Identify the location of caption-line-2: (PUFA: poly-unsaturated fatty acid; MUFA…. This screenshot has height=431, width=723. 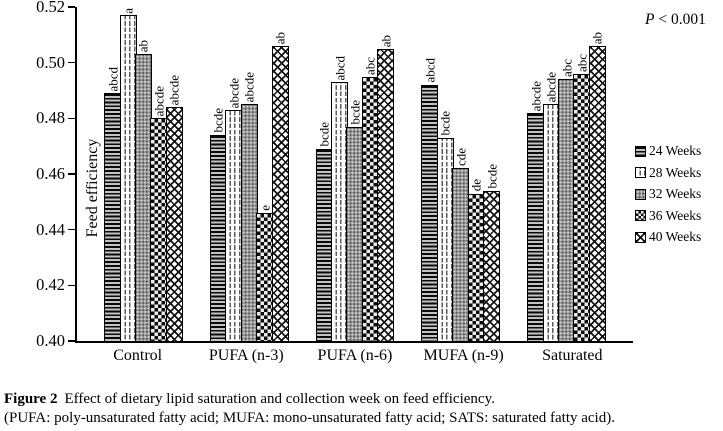
(363, 418).